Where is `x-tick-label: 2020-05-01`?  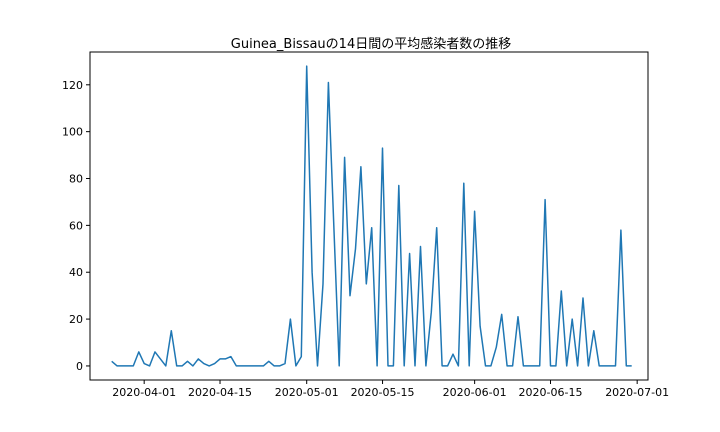 x-tick-label: 2020-05-01 is located at coordinates (307, 392).